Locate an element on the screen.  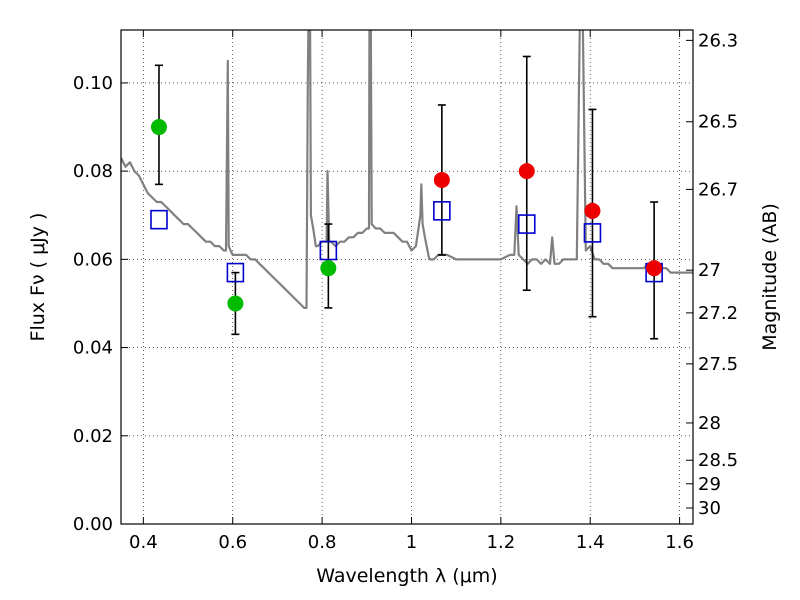
x-tick-label: 1.6 is located at coordinates (679, 542).